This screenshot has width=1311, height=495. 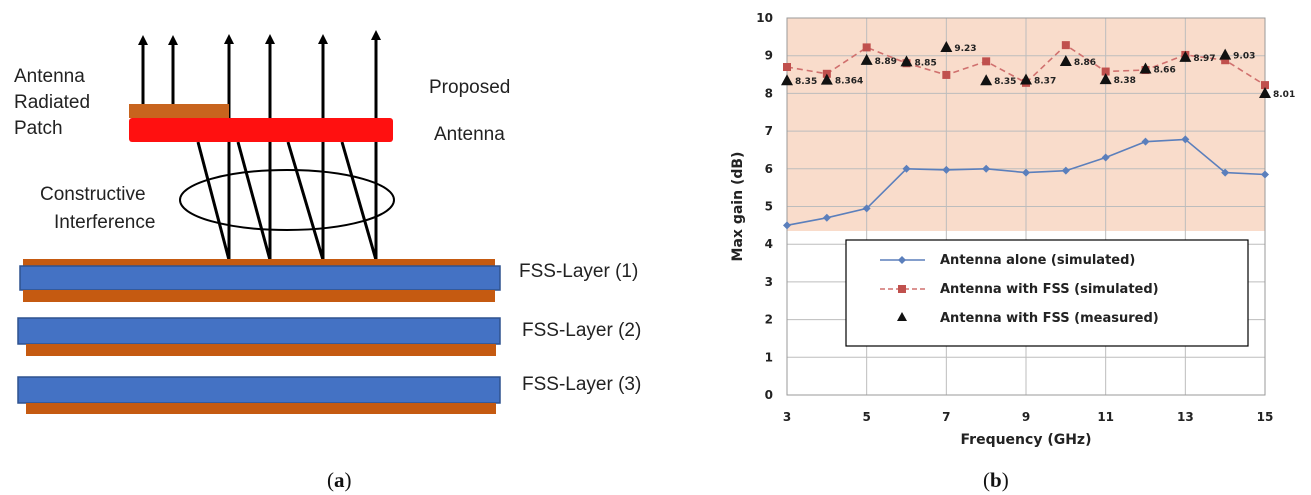 What do you see at coordinates (769, 56) in the screenshot?
I see `y-tick-9: 9` at bounding box center [769, 56].